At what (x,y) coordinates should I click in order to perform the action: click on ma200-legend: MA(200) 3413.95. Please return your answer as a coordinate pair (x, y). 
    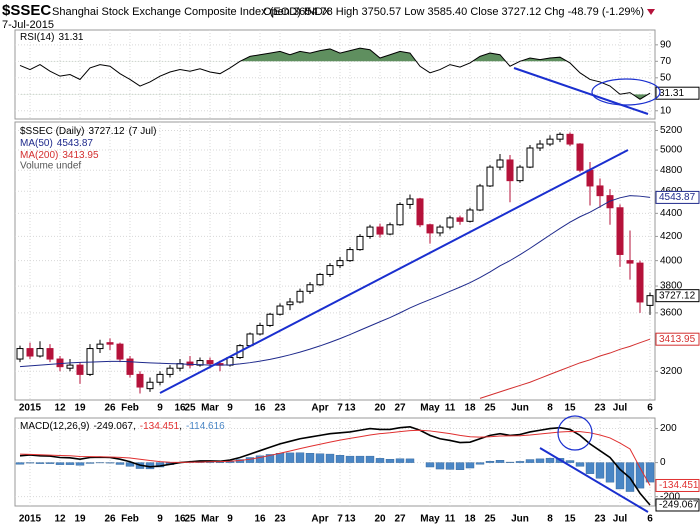
    Looking at the image, I should click on (59, 155).